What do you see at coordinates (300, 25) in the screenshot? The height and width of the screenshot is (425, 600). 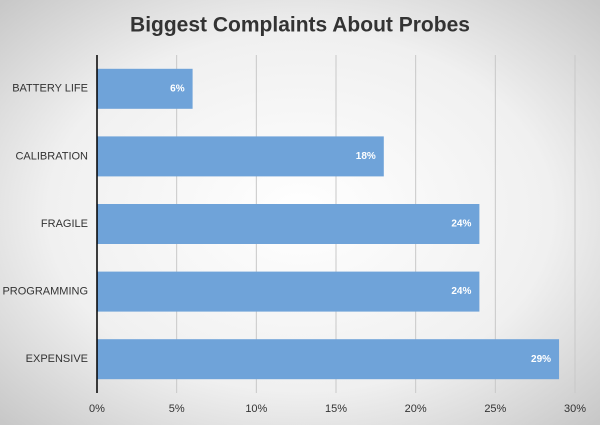 I see `chart-title: Biggest Complaints About Probes` at bounding box center [300, 25].